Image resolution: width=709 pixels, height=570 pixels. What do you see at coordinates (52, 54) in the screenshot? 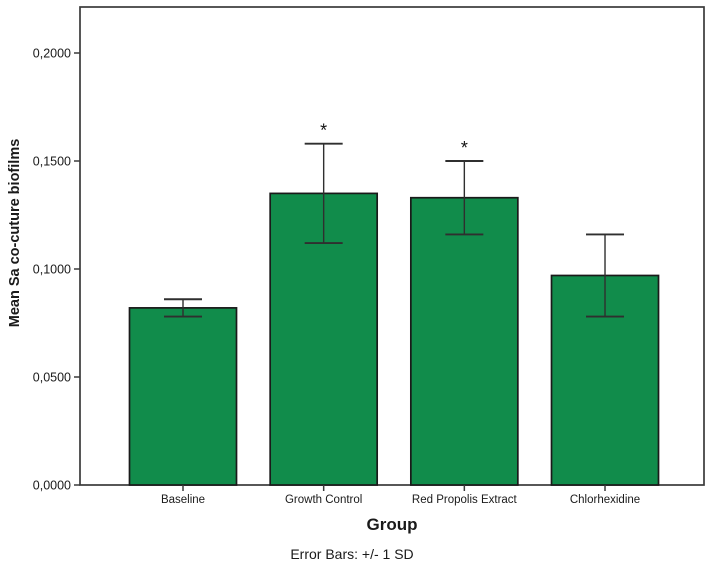
I see `y-tick-label: 0,2000` at bounding box center [52, 54].